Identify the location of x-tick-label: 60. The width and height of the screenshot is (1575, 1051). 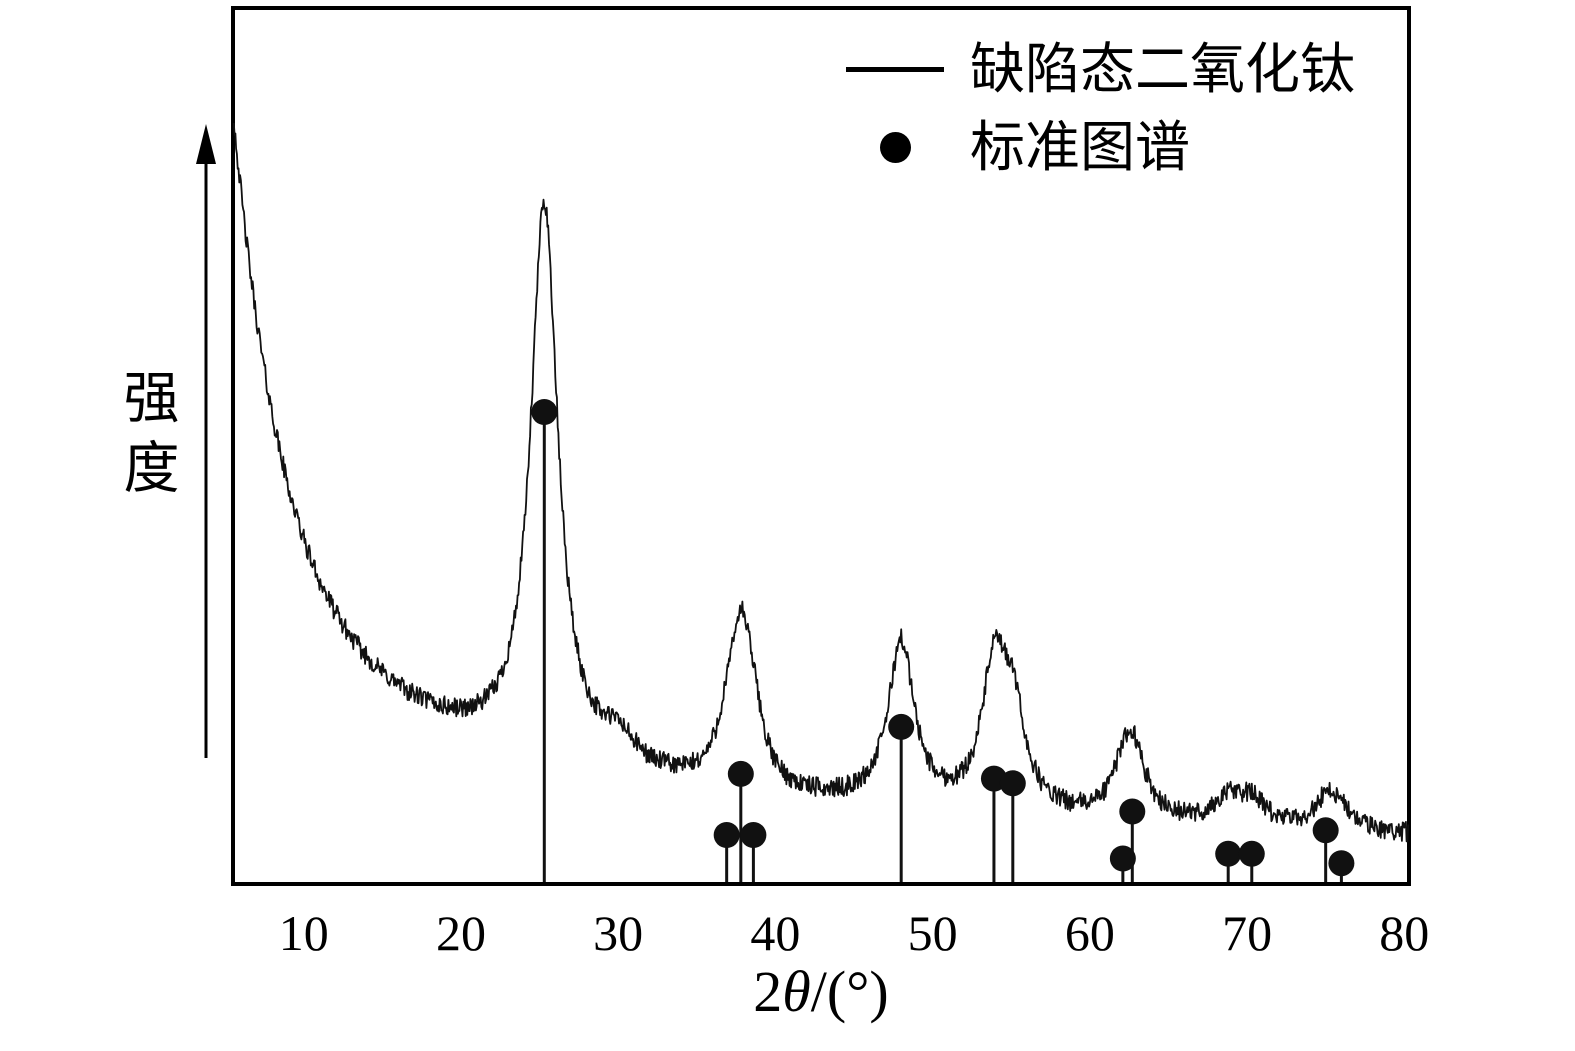
(1090, 933).